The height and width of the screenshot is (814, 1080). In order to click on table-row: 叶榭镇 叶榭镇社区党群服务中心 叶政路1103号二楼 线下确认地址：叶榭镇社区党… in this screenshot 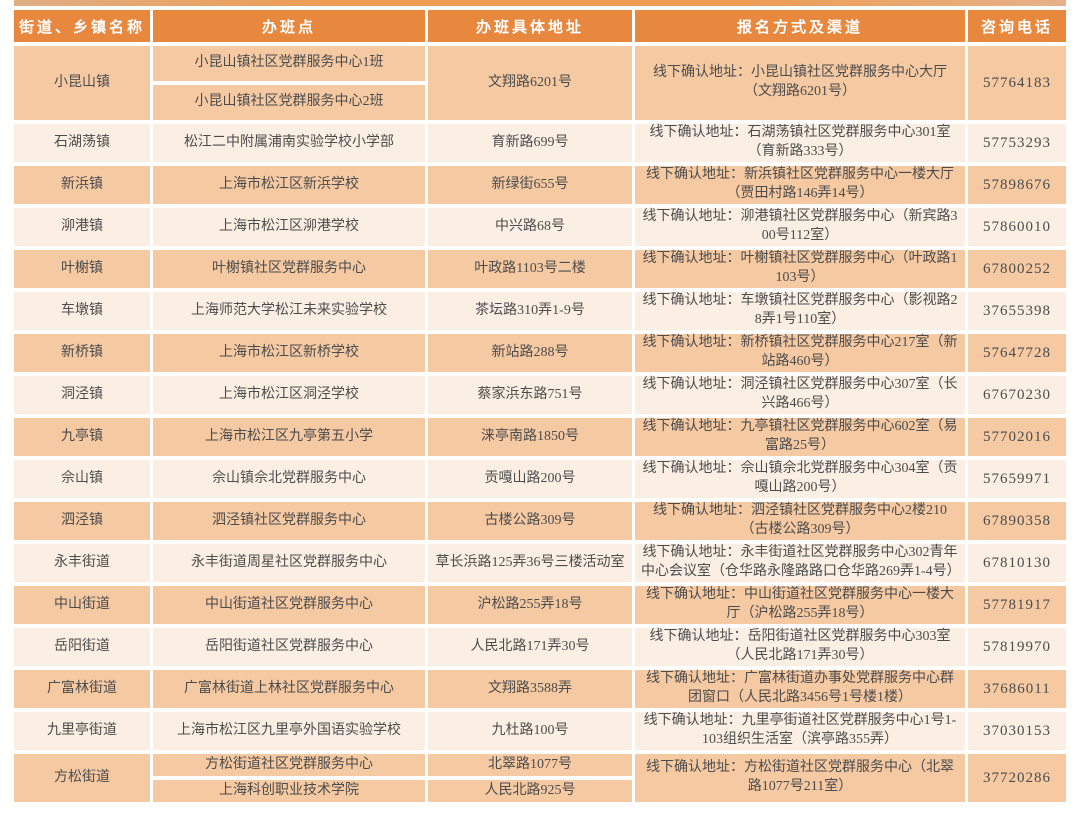, I will do `click(540, 269)`.